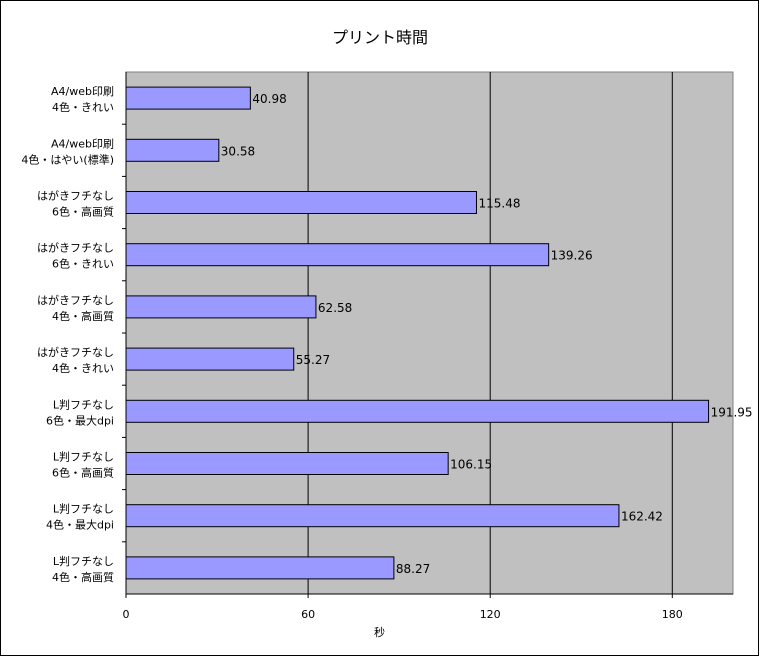 Image resolution: width=760 pixels, height=656 pixels. I want to click on category-label: 4色・最大dpi, so click(80, 525).